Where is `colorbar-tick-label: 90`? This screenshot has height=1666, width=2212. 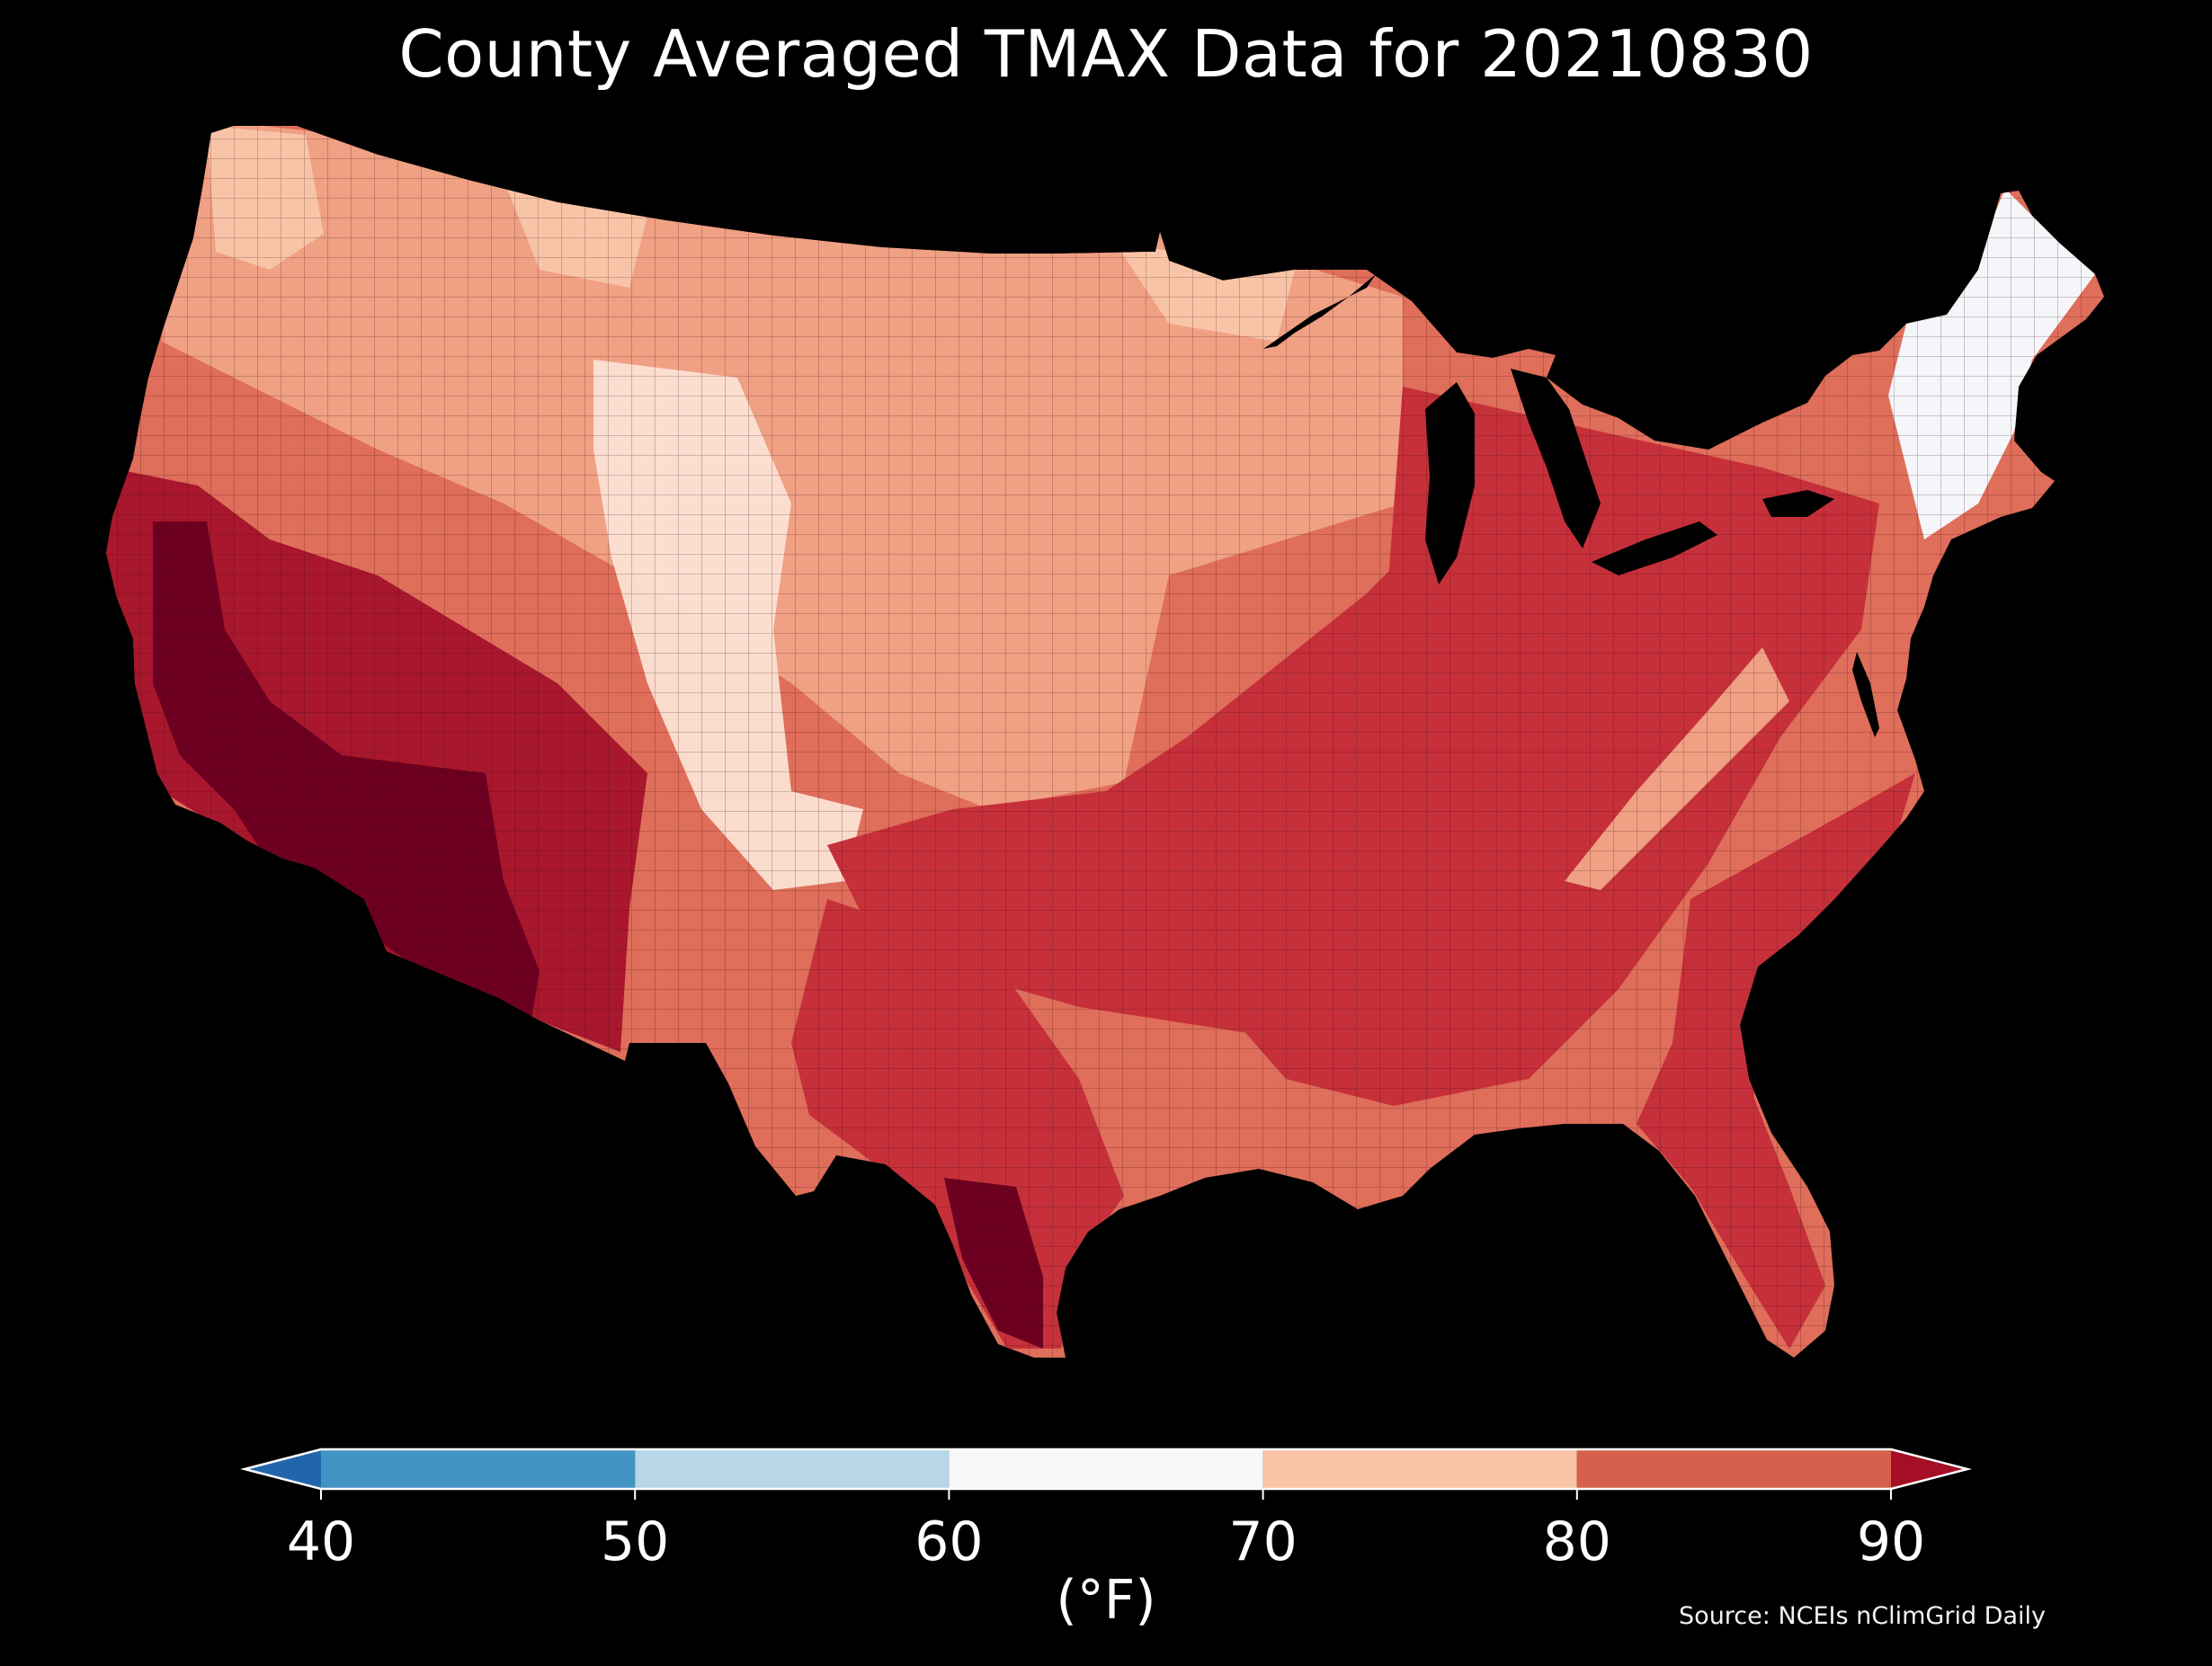
colorbar-tick-label: 90 is located at coordinates (1891, 1542).